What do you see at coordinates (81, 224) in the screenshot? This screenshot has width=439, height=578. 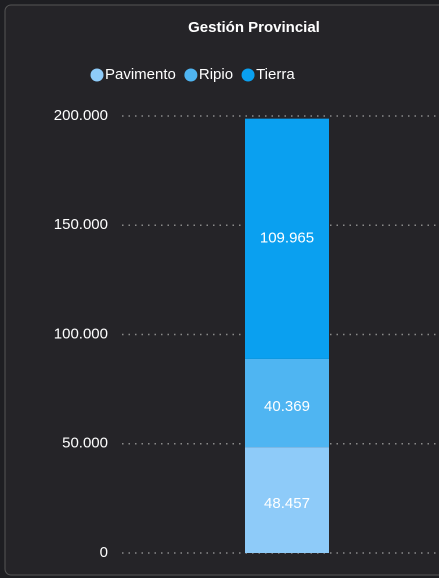 I see `y-tick-label: 150.000` at bounding box center [81, 224].